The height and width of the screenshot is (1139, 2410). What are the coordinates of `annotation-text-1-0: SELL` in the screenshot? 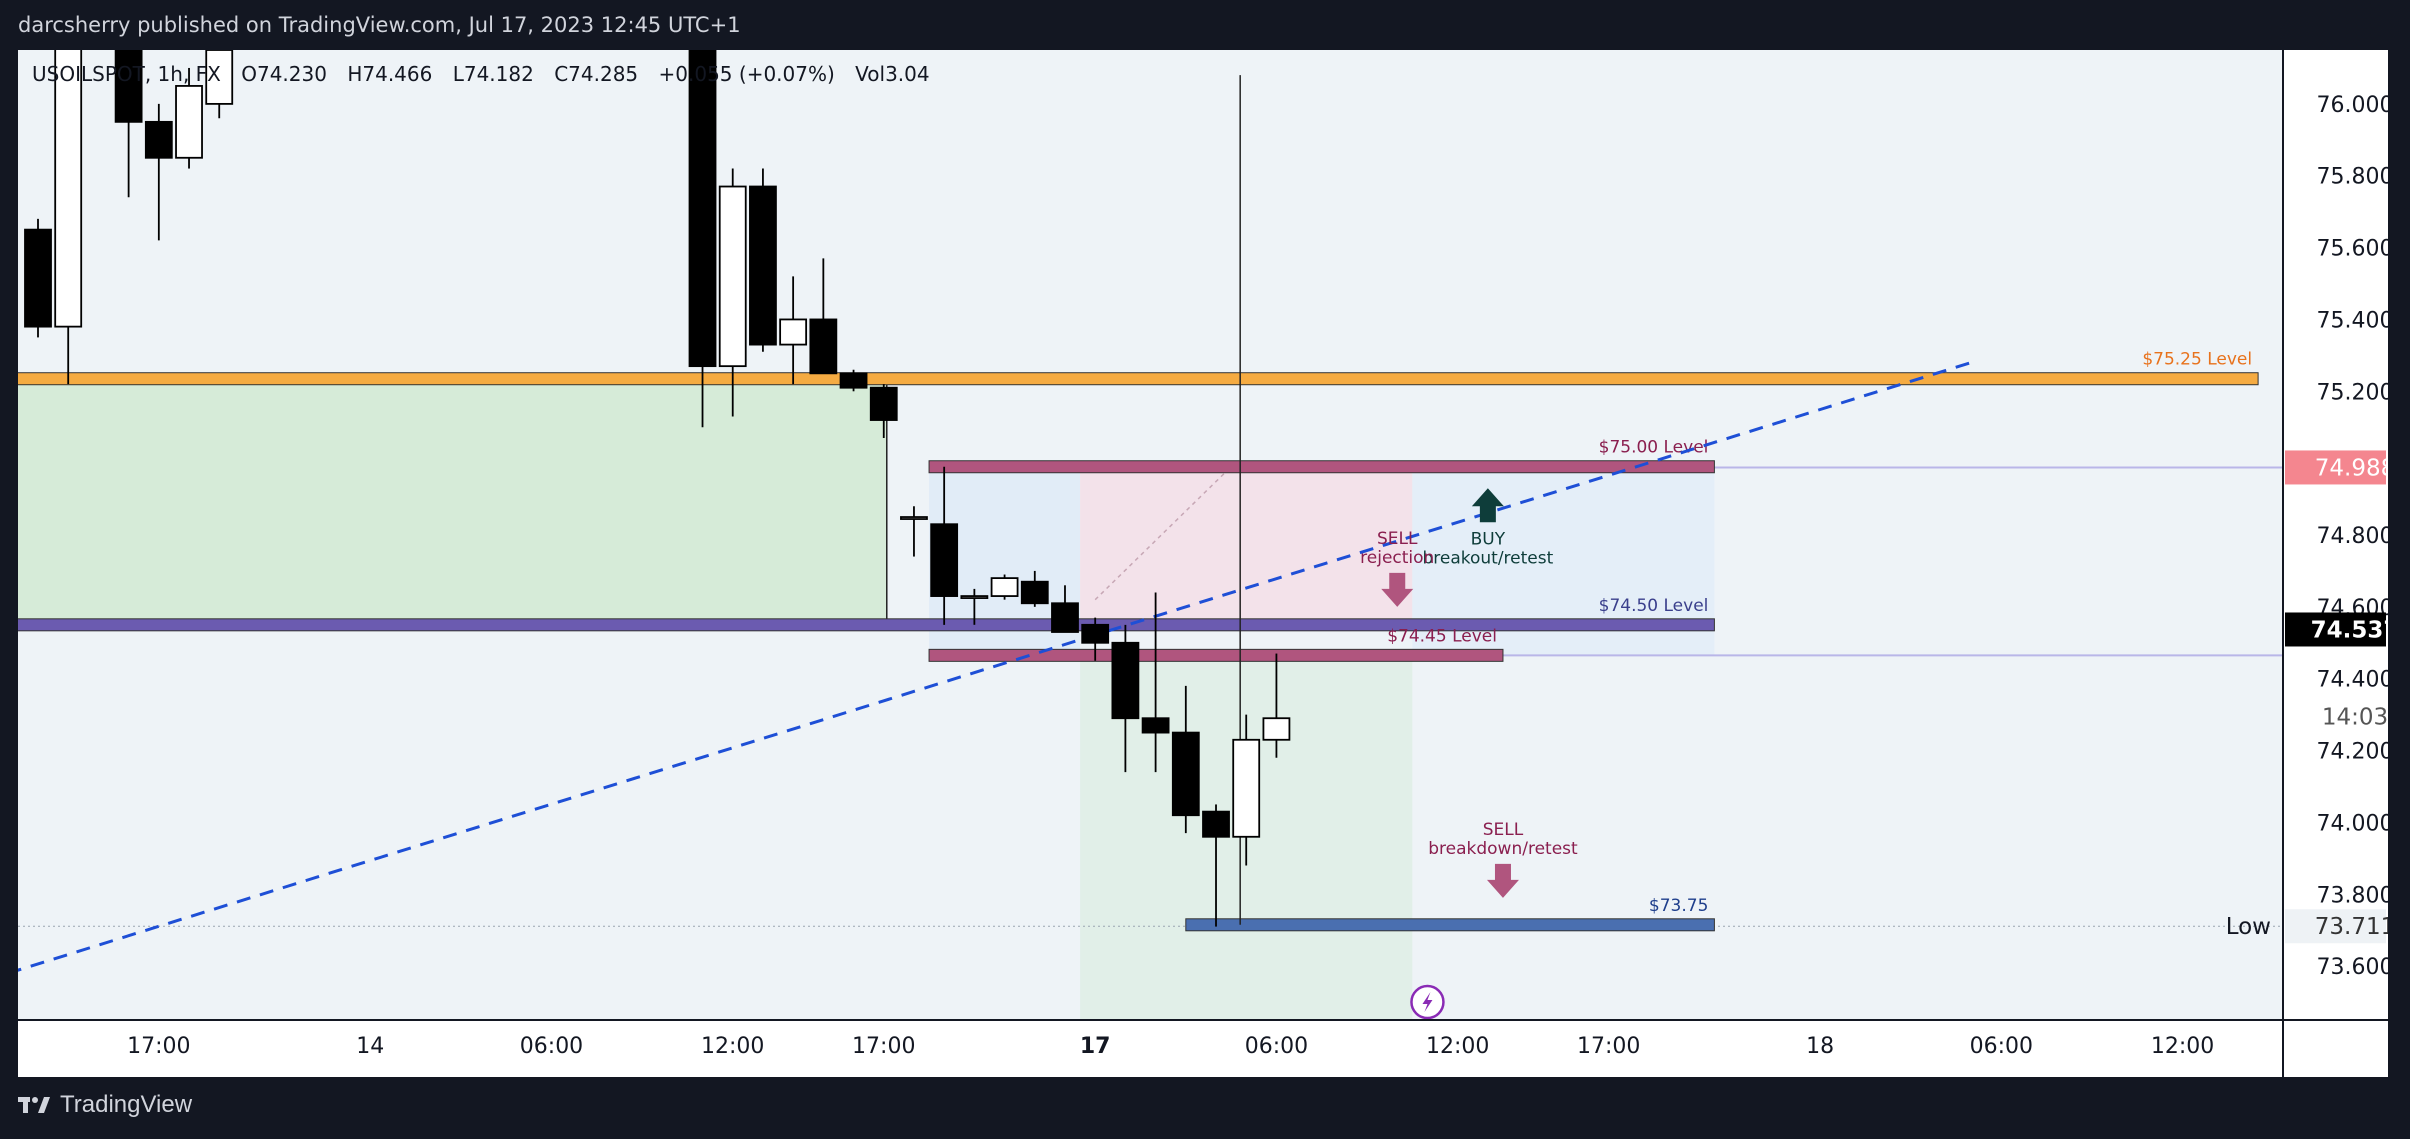 It's located at (1397, 539).